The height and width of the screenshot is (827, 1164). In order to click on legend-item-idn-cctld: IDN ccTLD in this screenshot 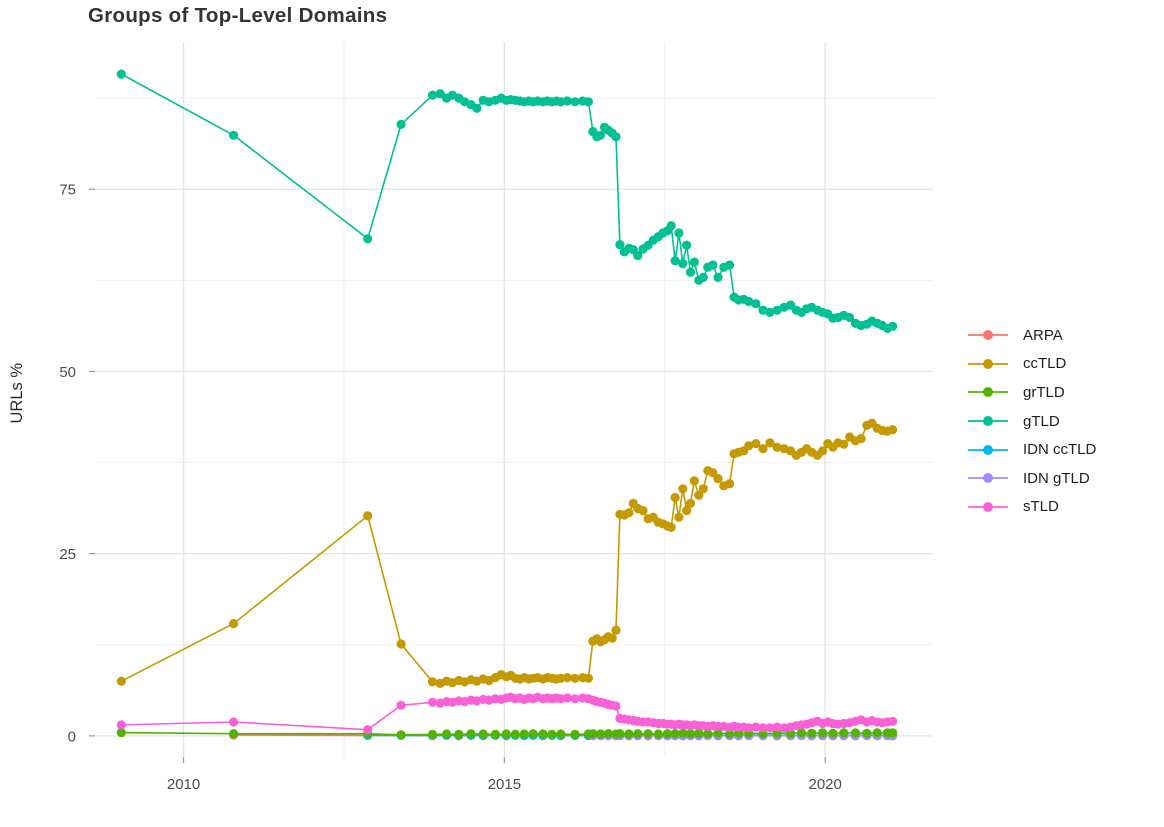, I will do `click(1031, 449)`.